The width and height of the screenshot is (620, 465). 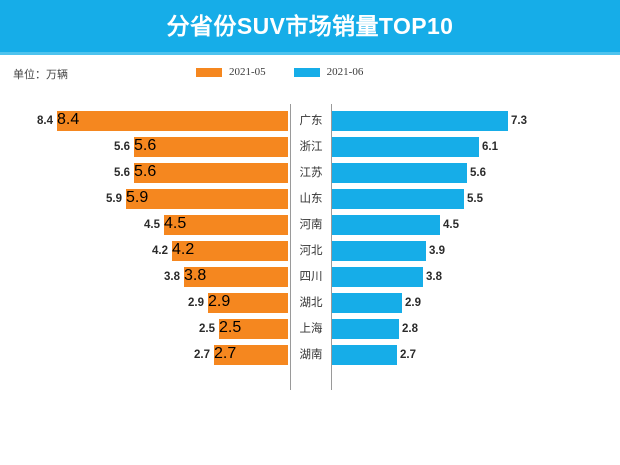 I want to click on legend-swatch-blue-icon, so click(x=306, y=72).